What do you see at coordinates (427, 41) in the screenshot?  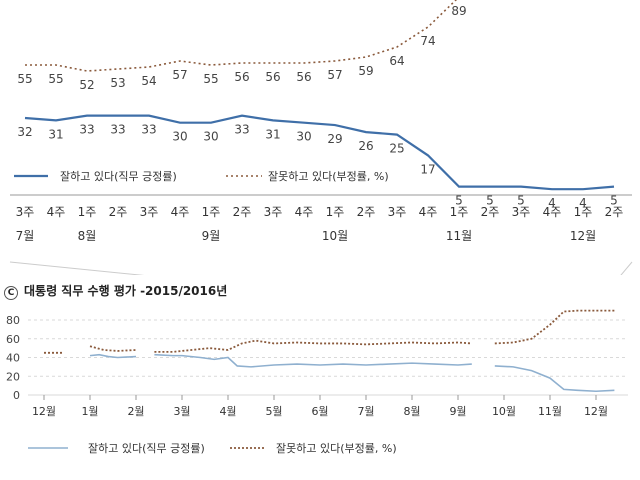 I see `negative-value-label: 74` at bounding box center [427, 41].